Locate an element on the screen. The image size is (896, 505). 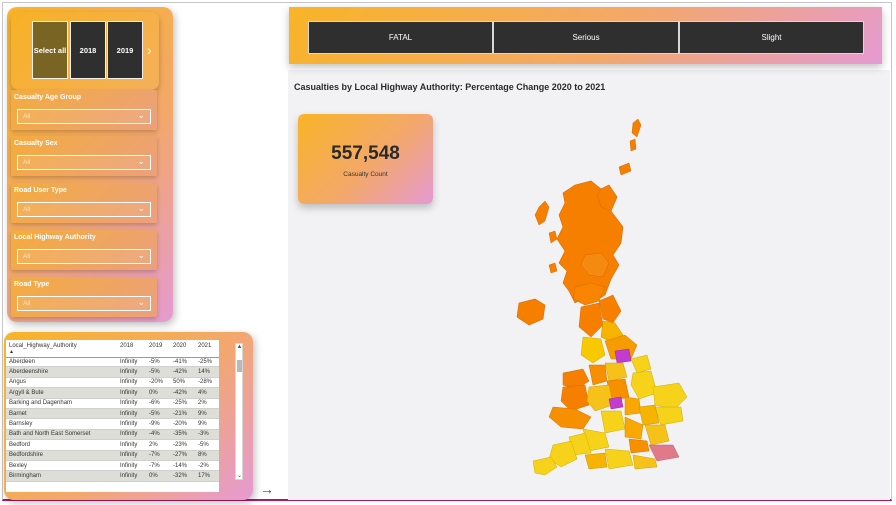
map-region-london is located at coordinates (639, 446).